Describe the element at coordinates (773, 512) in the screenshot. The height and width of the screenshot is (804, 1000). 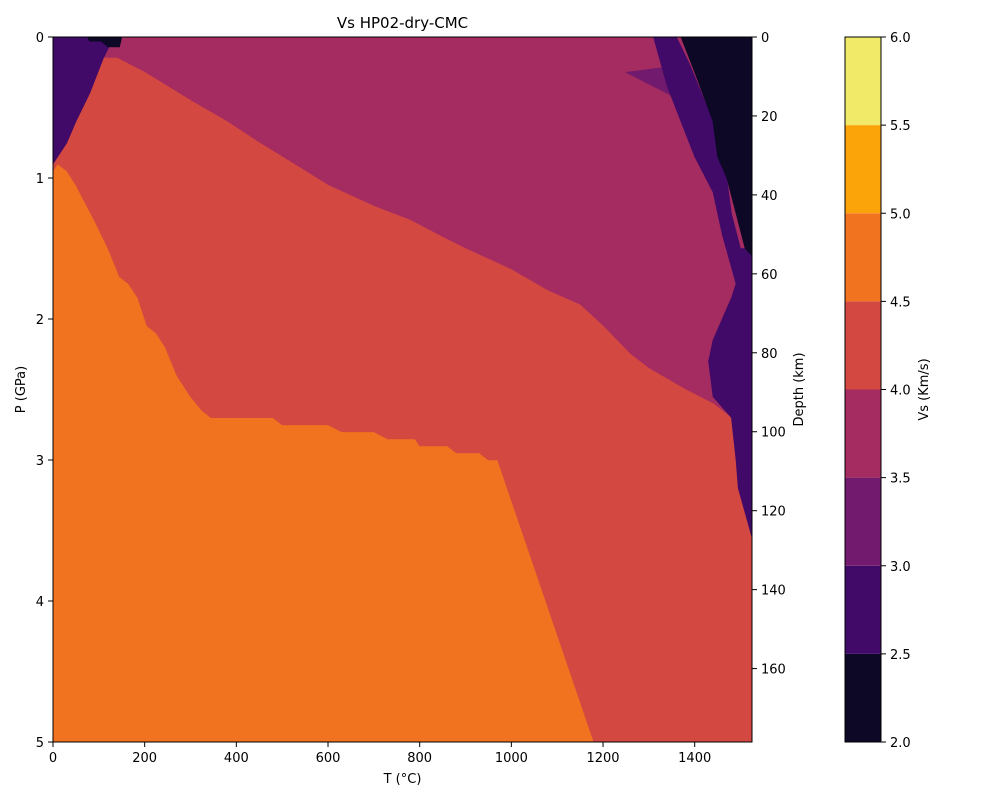
I see `depth-tick-label: 120` at that location.